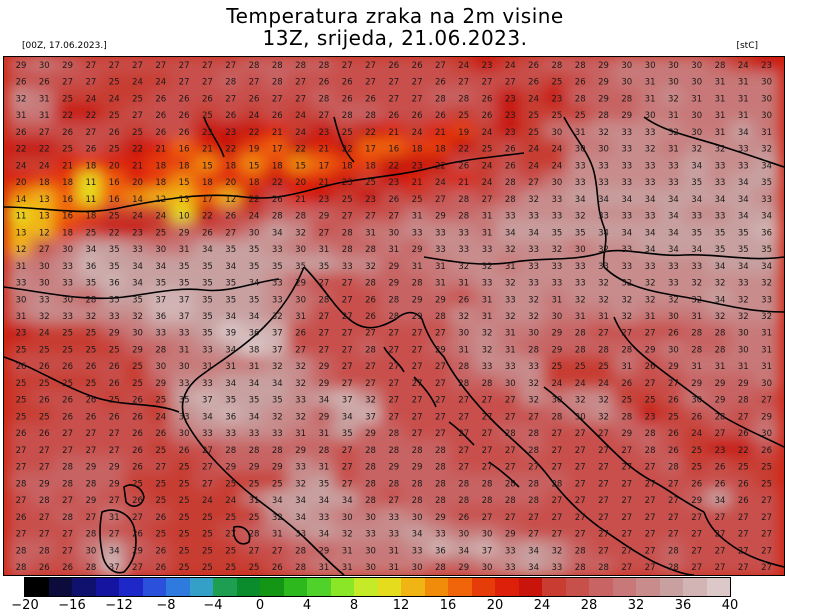 This screenshot has height=615, width=820. Describe the element at coordinates (207, 401) in the screenshot. I see `grid-value-label: 37` at that location.